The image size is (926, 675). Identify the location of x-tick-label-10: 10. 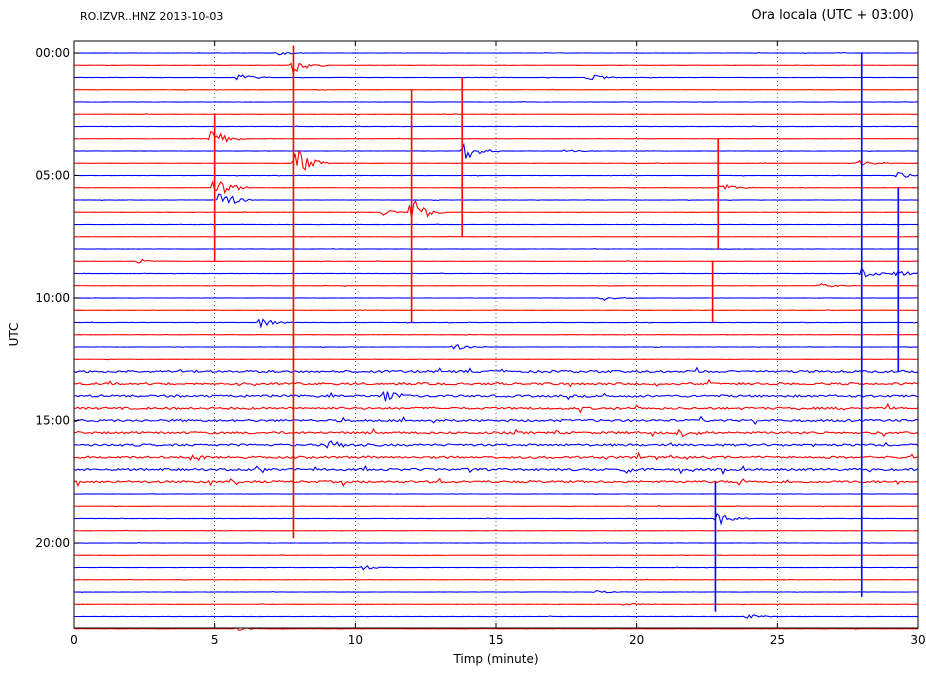
(355, 640).